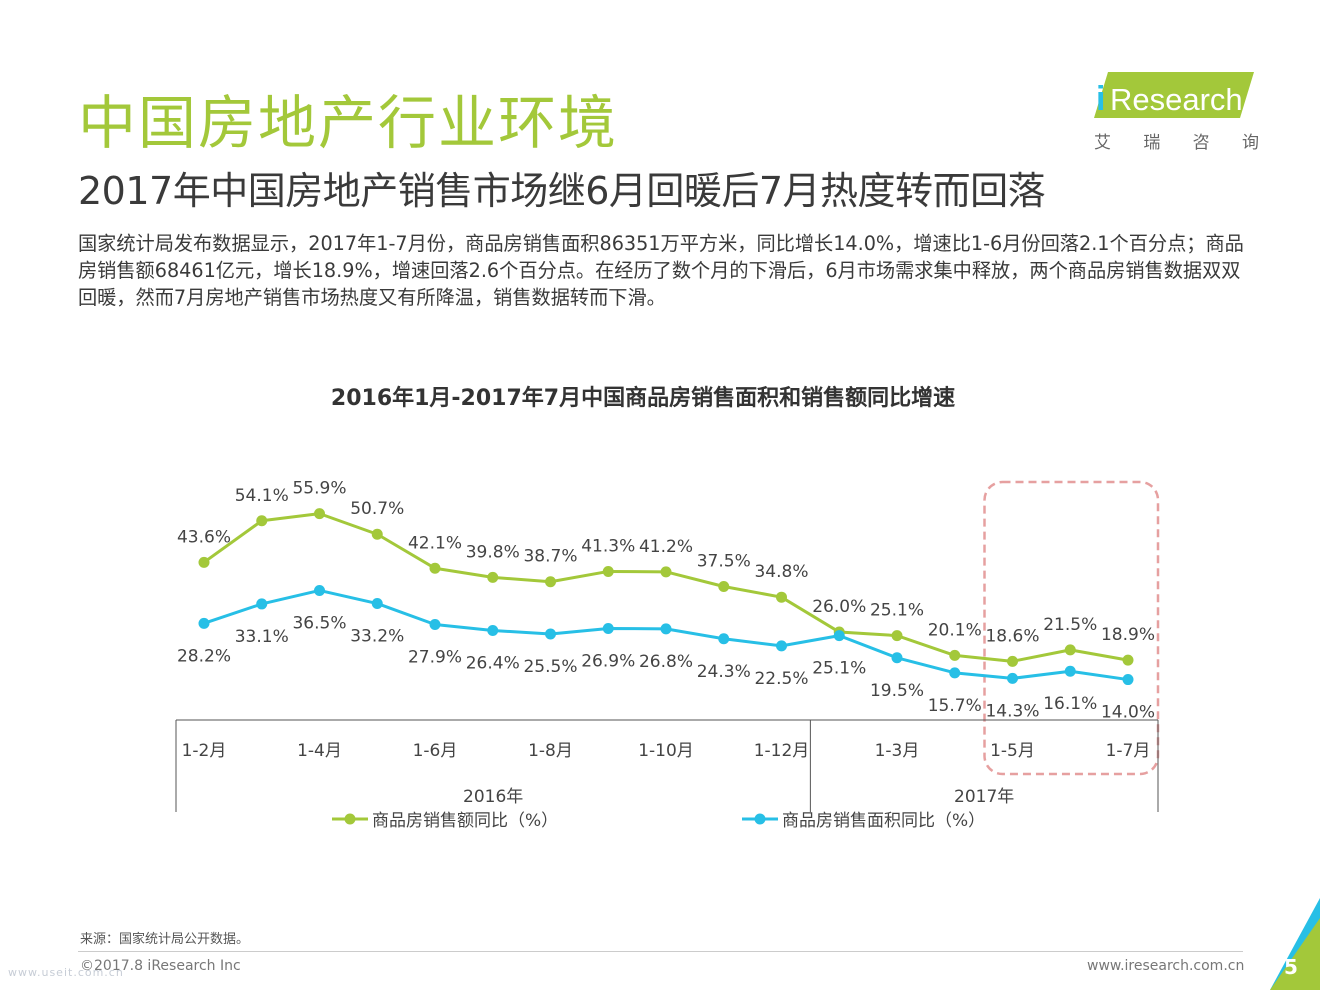 This screenshot has height=990, width=1320. Describe the element at coordinates (955, 706) in the screenshot. I see `data-label: 15.7%` at that location.